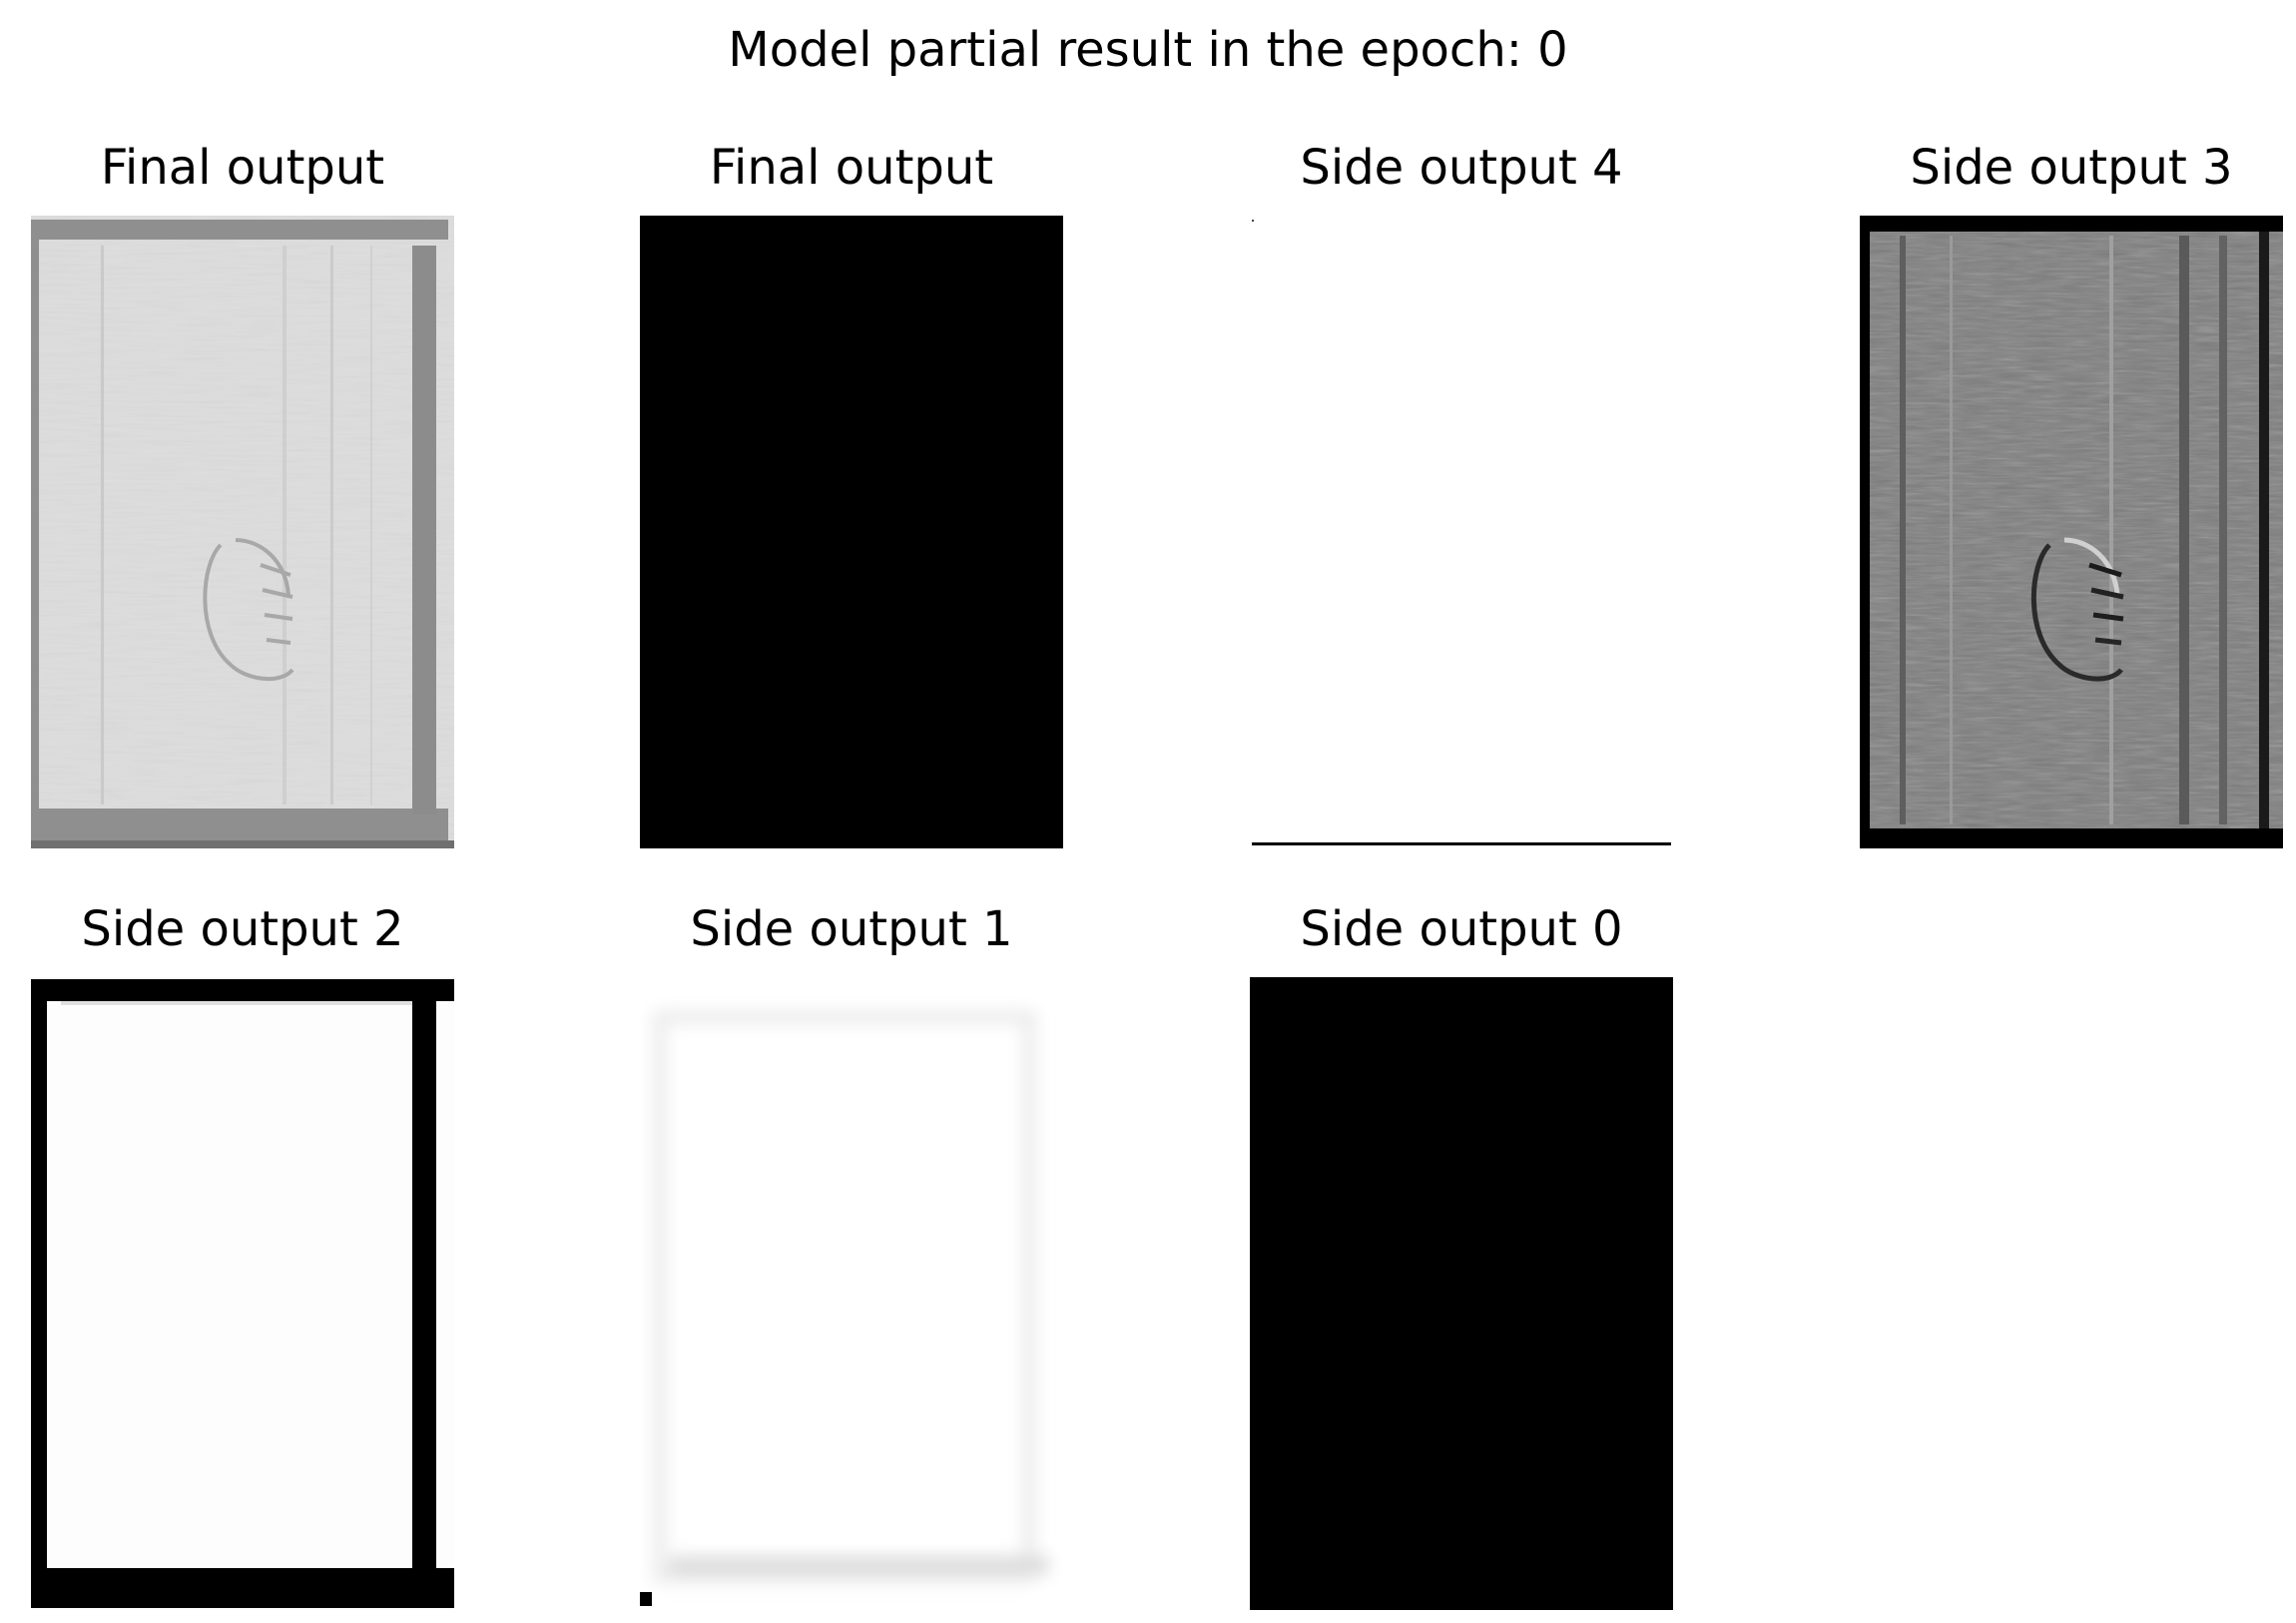 The height and width of the screenshot is (1623, 2296). I want to click on output-image-black-svg, so click(852, 532).